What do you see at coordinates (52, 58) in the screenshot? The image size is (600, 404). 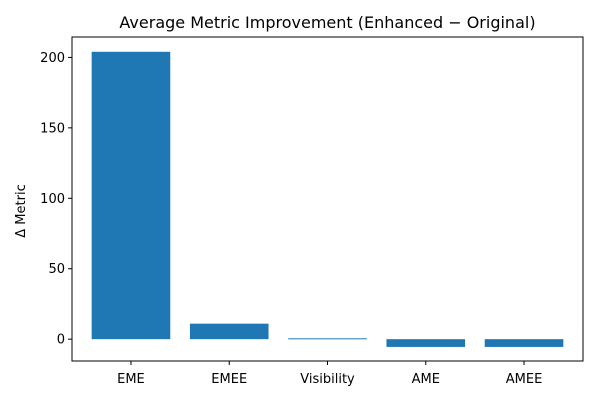 I see `y-tick-label: 200` at bounding box center [52, 58].